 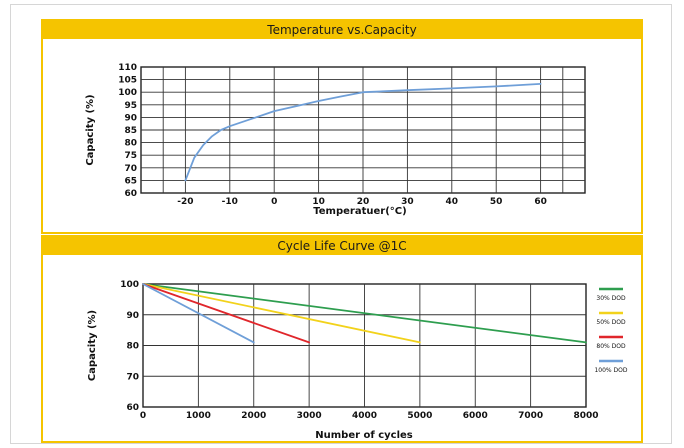 What do you see at coordinates (130, 181) in the screenshot?
I see `y-tick-label: 65` at bounding box center [130, 181].